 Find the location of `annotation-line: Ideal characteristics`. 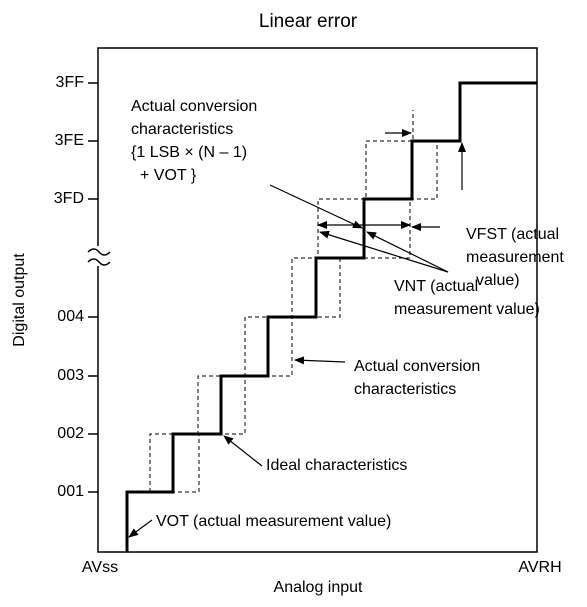

annotation-line: Ideal characteristics is located at coordinates (336, 465).